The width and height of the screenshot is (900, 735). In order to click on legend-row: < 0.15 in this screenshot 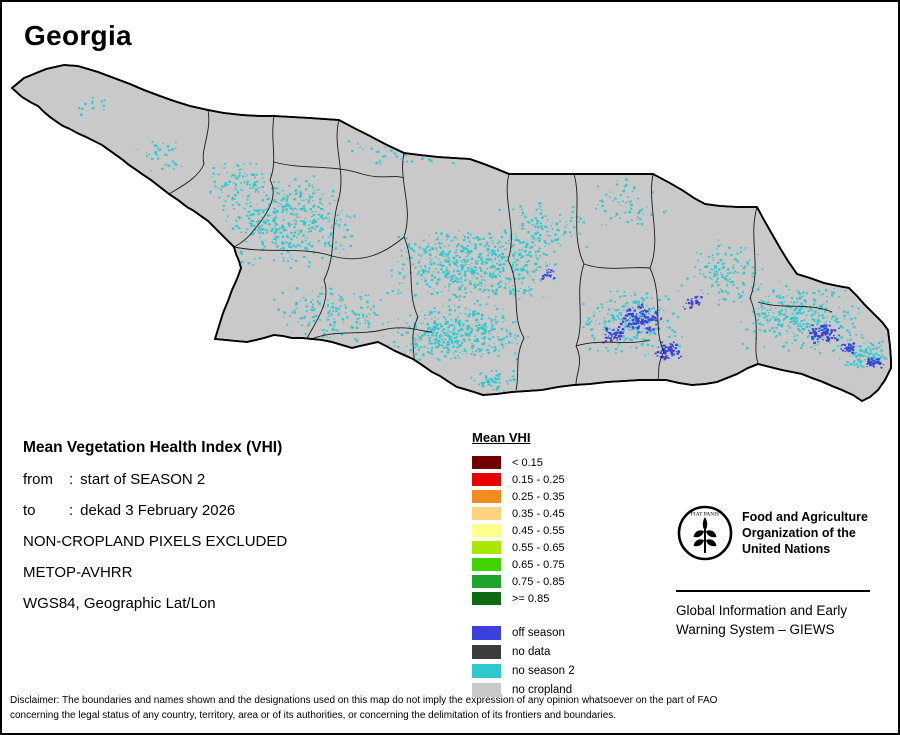, I will do `click(523, 462)`.